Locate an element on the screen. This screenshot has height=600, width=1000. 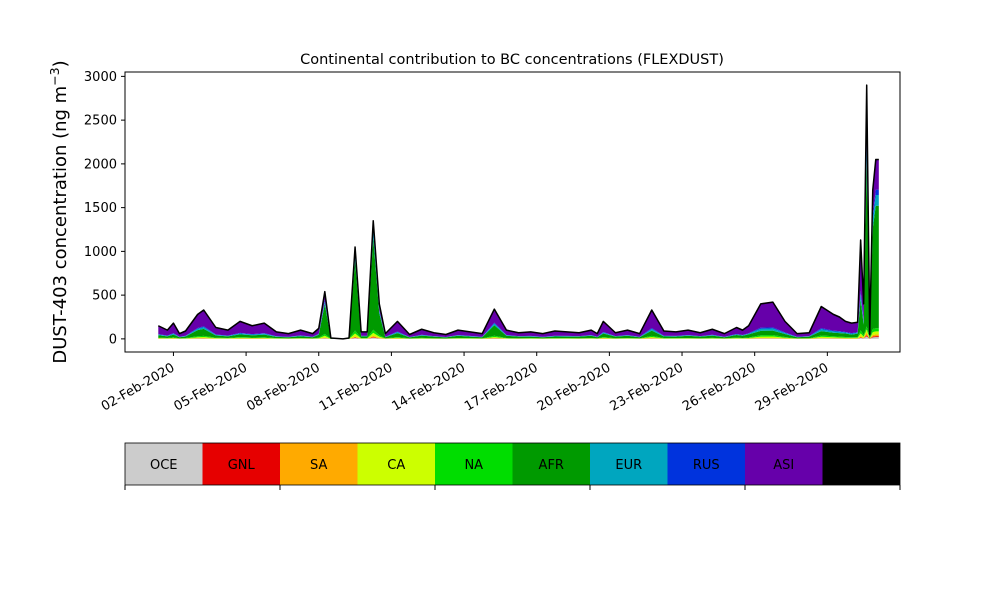
legend-label-ca: CA is located at coordinates (396, 465).